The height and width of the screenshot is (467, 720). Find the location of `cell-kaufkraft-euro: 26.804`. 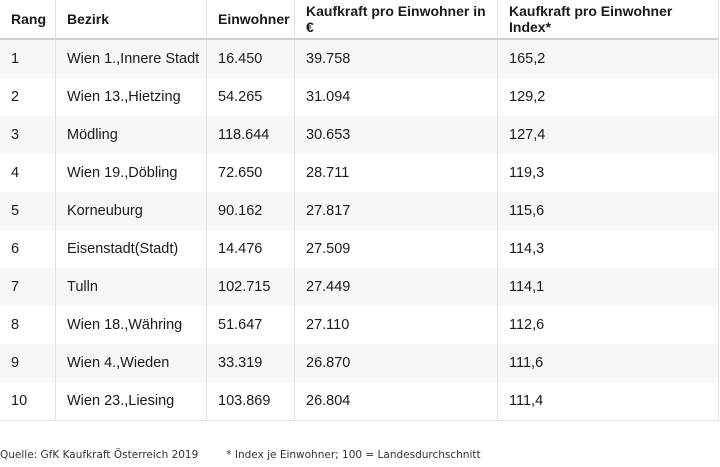

cell-kaufkraft-euro: 26.804 is located at coordinates (396, 401).